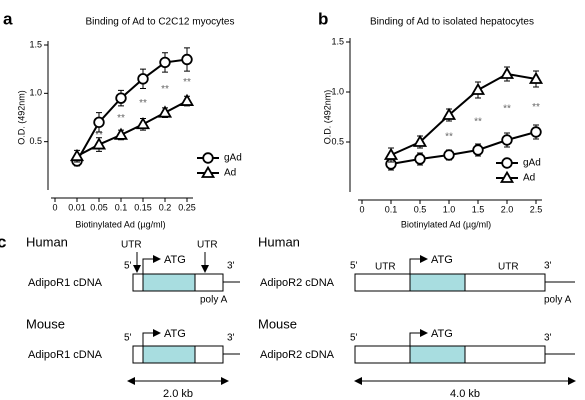  Describe the element at coordinates (536, 209) in the screenshot. I see `x-tick-label: 2.5` at that location.